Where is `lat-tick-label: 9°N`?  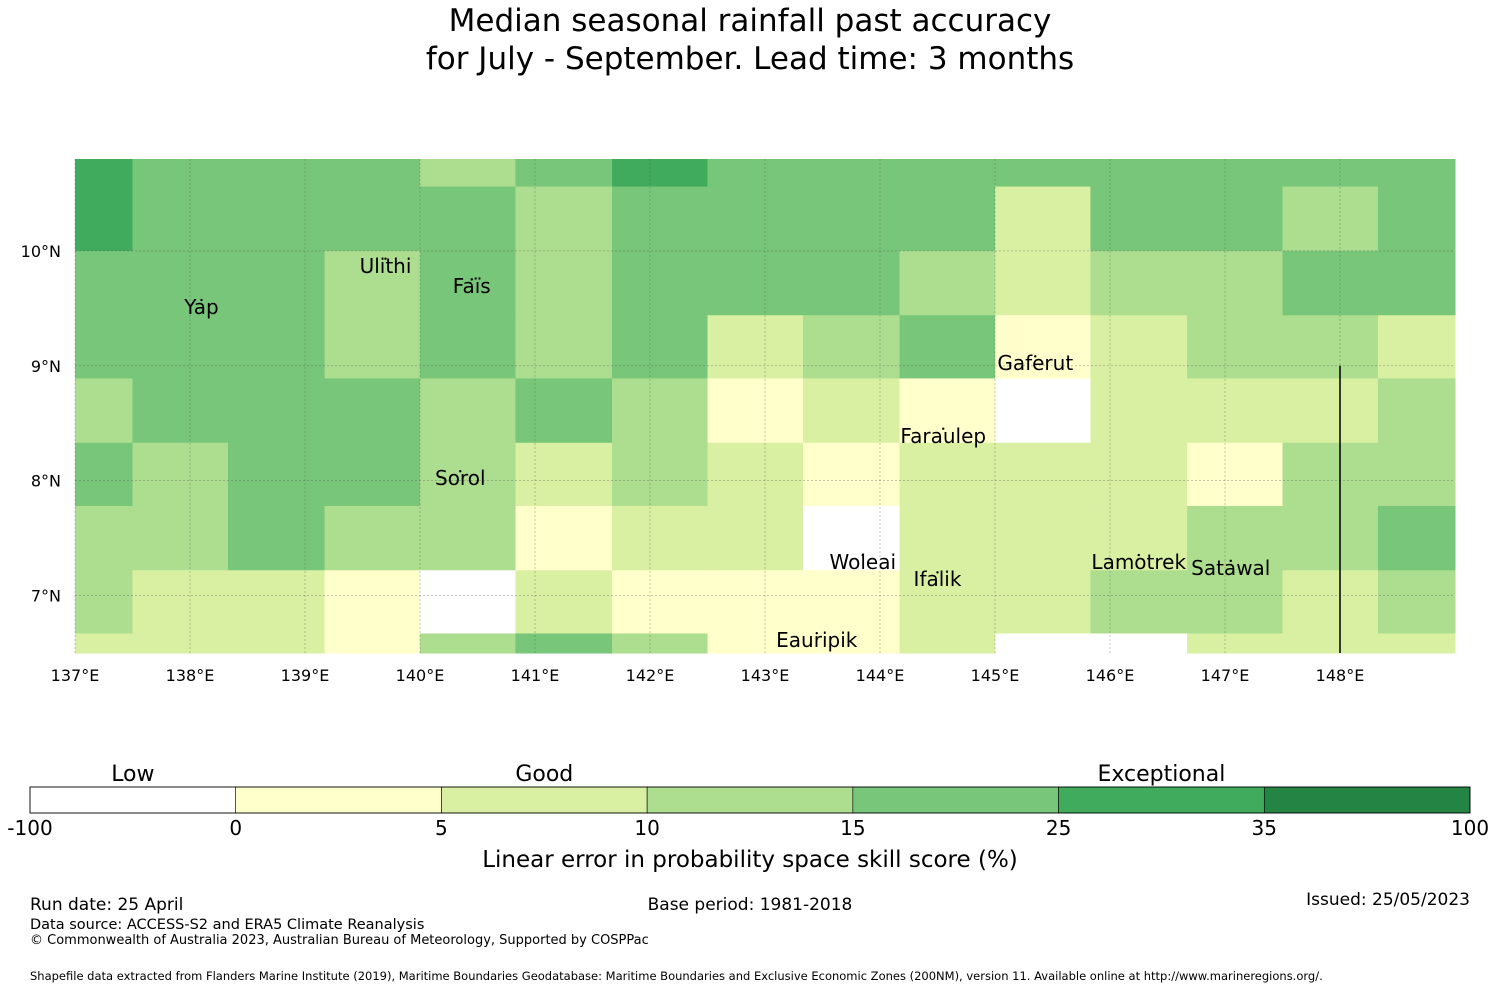 lat-tick-label: 9°N is located at coordinates (46, 366).